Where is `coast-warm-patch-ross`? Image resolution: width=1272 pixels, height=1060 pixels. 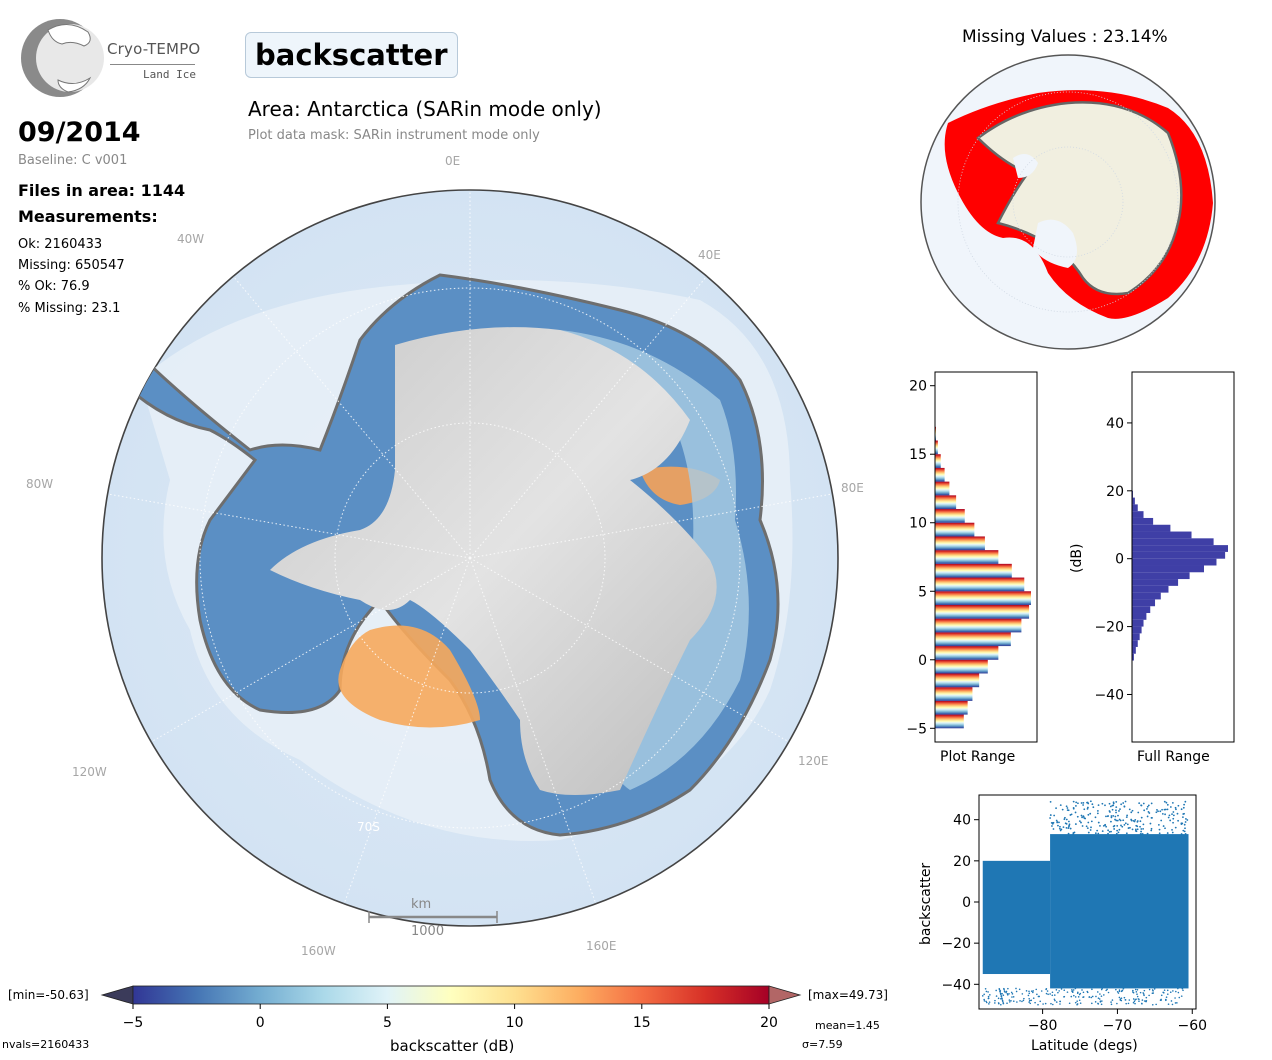
coast-warm-patch-ross is located at coordinates (409, 676).